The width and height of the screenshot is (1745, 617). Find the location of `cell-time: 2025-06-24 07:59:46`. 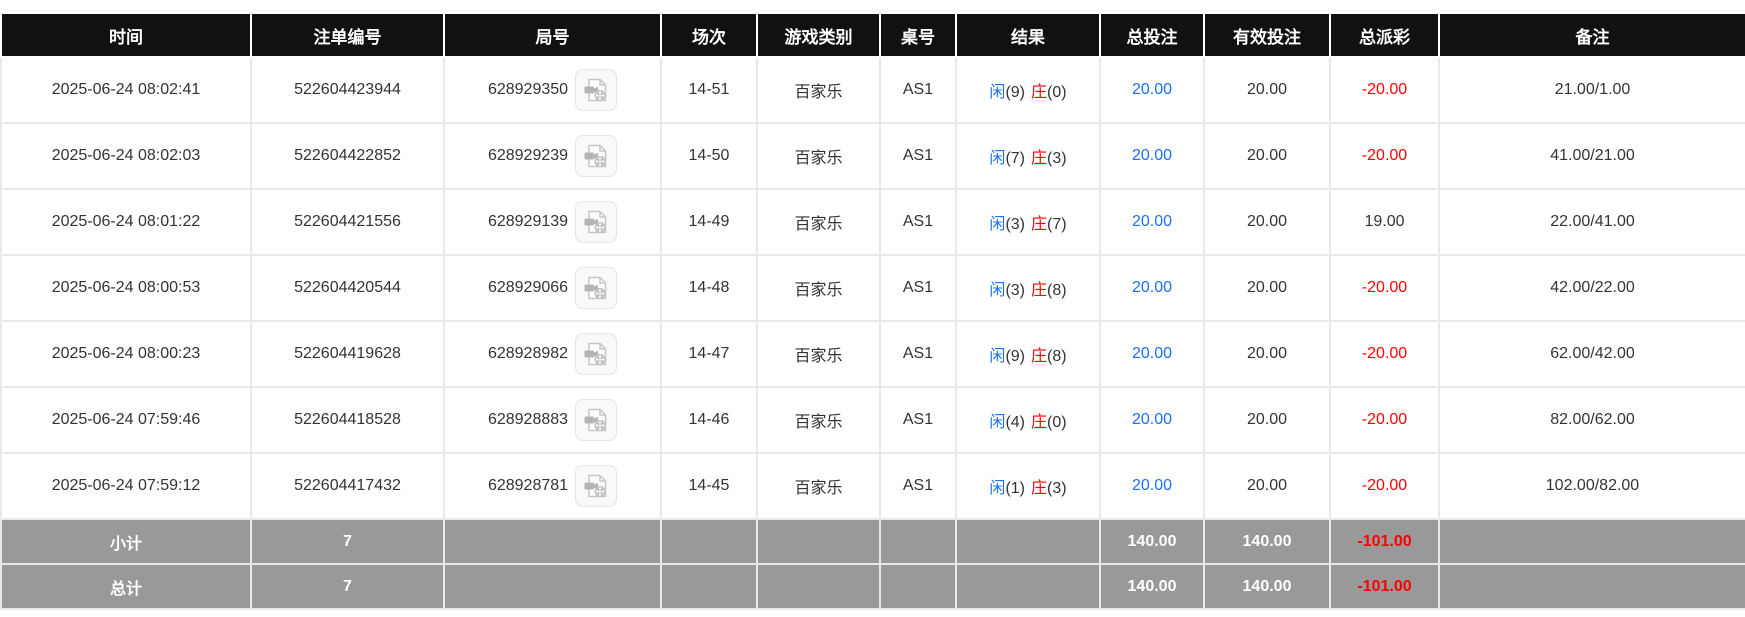

cell-time: 2025-06-24 07:59:46 is located at coordinates (126, 420).